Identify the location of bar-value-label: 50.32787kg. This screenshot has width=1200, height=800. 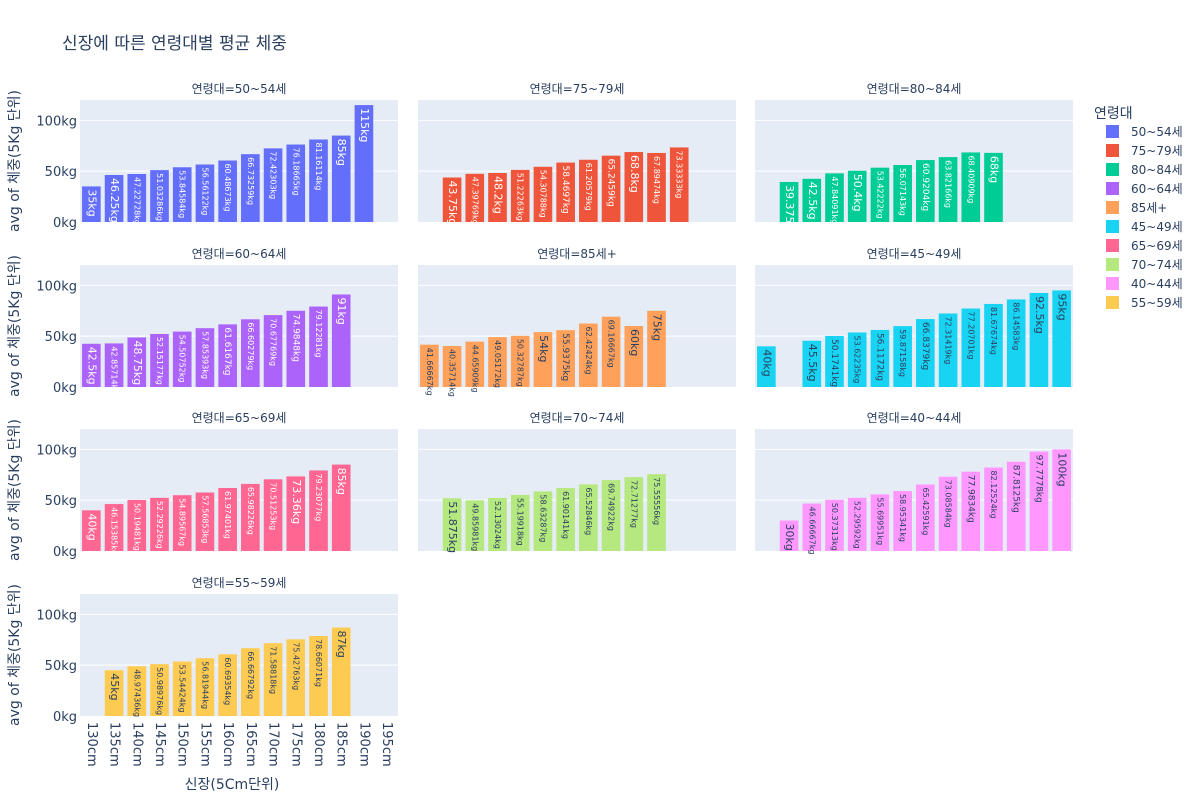
(520, 363).